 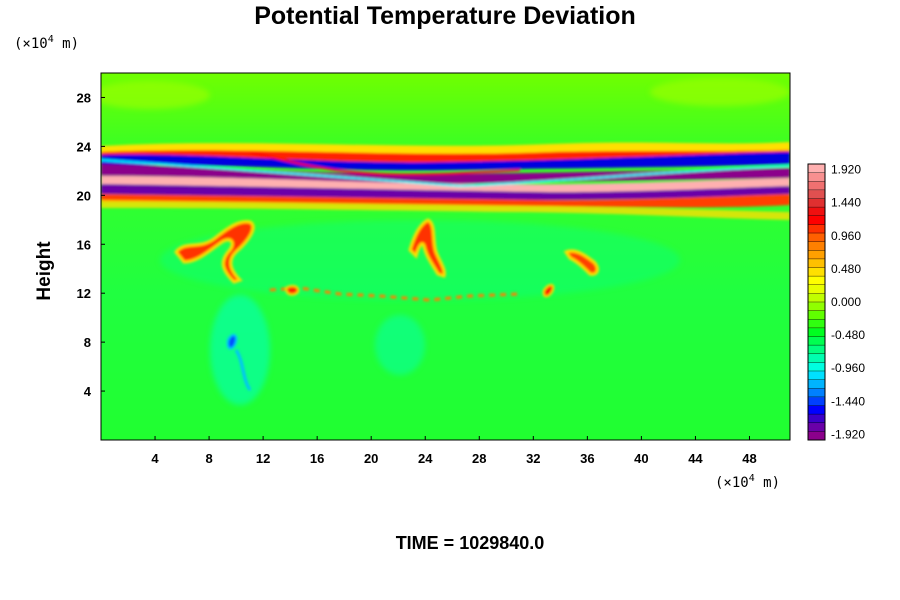 I want to click on colorbar-label: -0.480, so click(x=848, y=335).